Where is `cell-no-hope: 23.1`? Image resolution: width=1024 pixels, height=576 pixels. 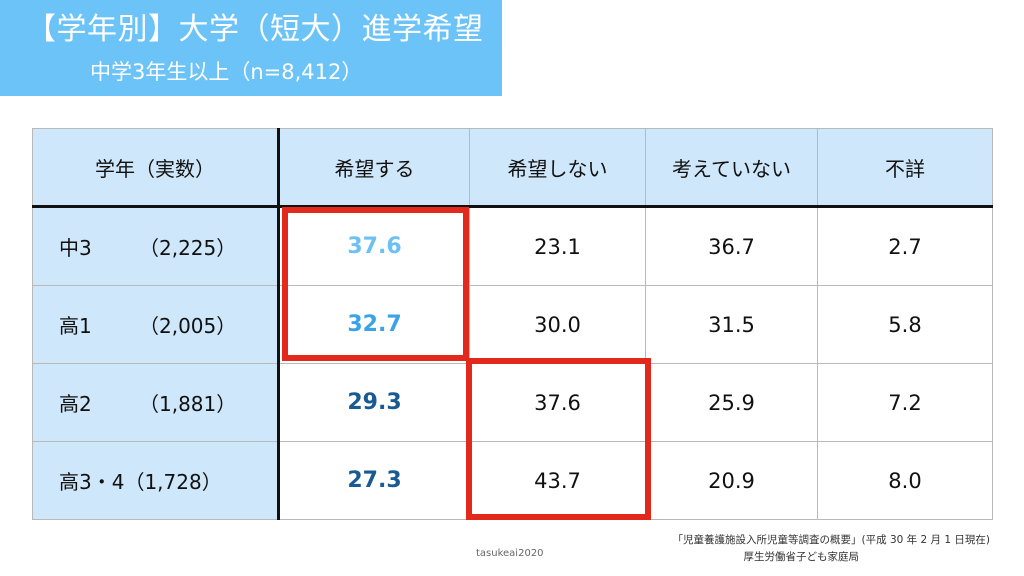 cell-no-hope: 23.1 is located at coordinates (557, 246).